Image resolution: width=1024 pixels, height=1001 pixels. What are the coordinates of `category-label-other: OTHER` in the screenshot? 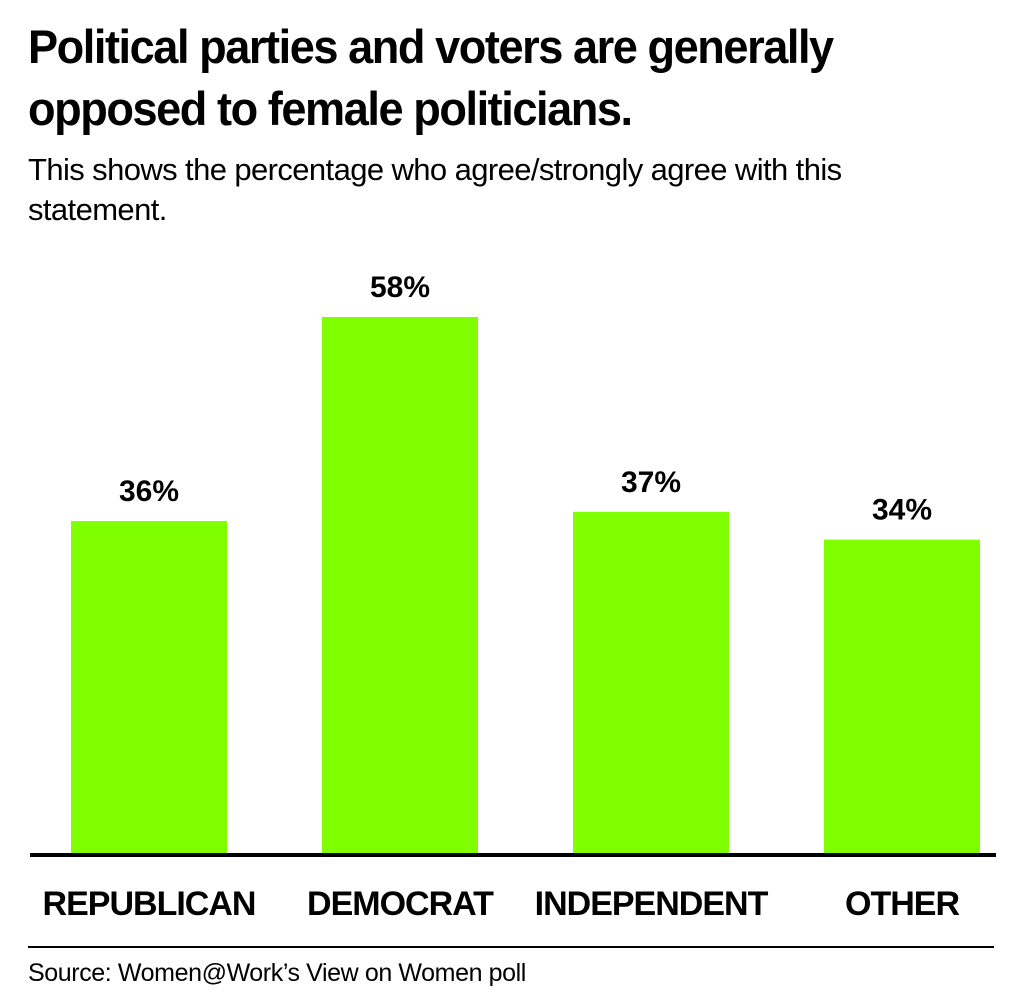 It's located at (902, 904).